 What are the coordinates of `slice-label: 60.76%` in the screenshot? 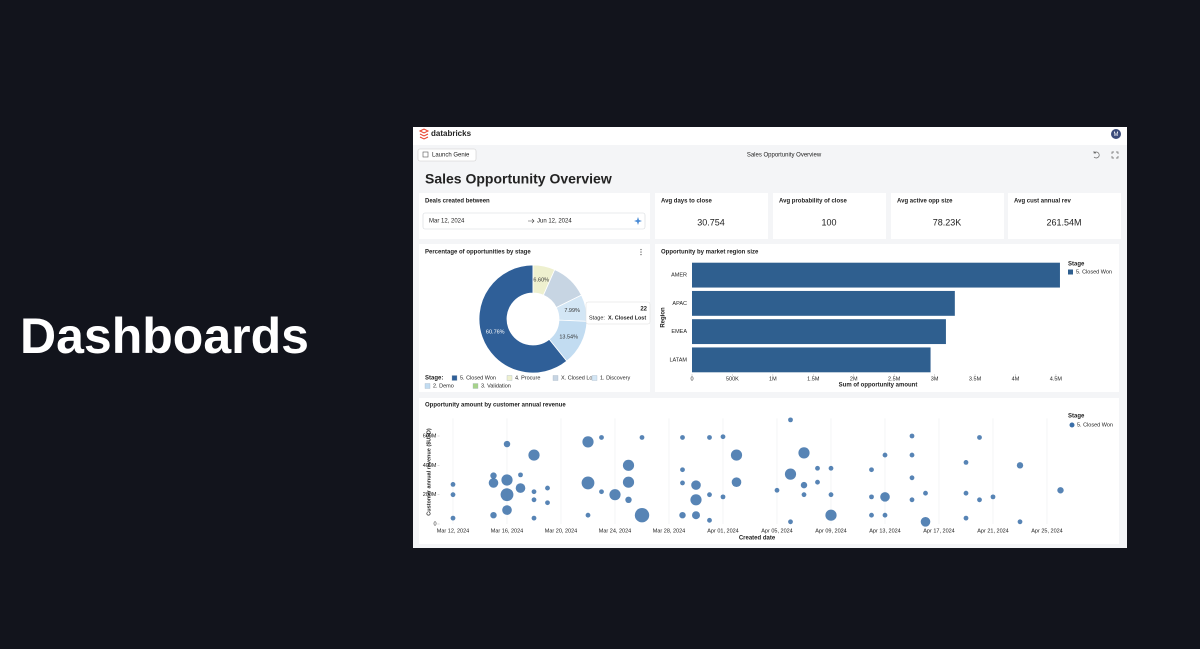 It's located at (495, 333).